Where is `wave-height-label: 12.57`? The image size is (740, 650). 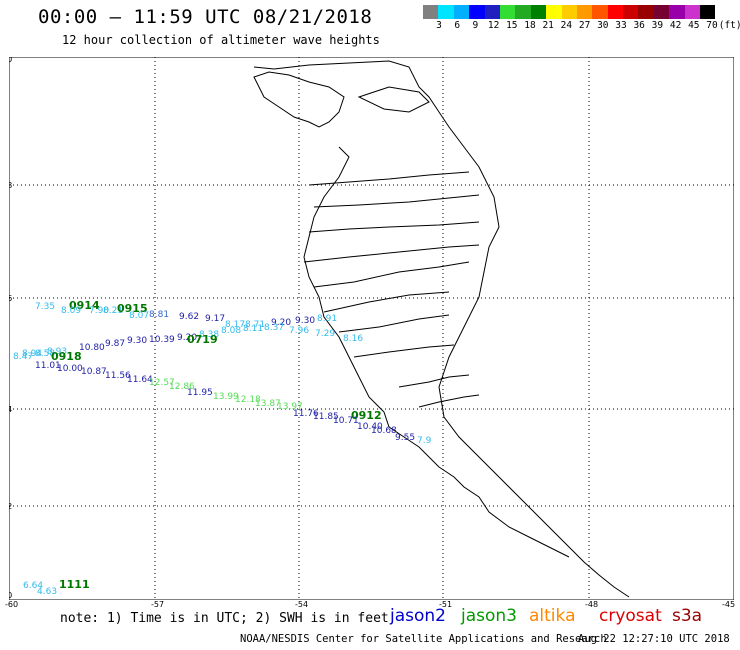 wave-height-label: 12.57 is located at coordinates (162, 383).